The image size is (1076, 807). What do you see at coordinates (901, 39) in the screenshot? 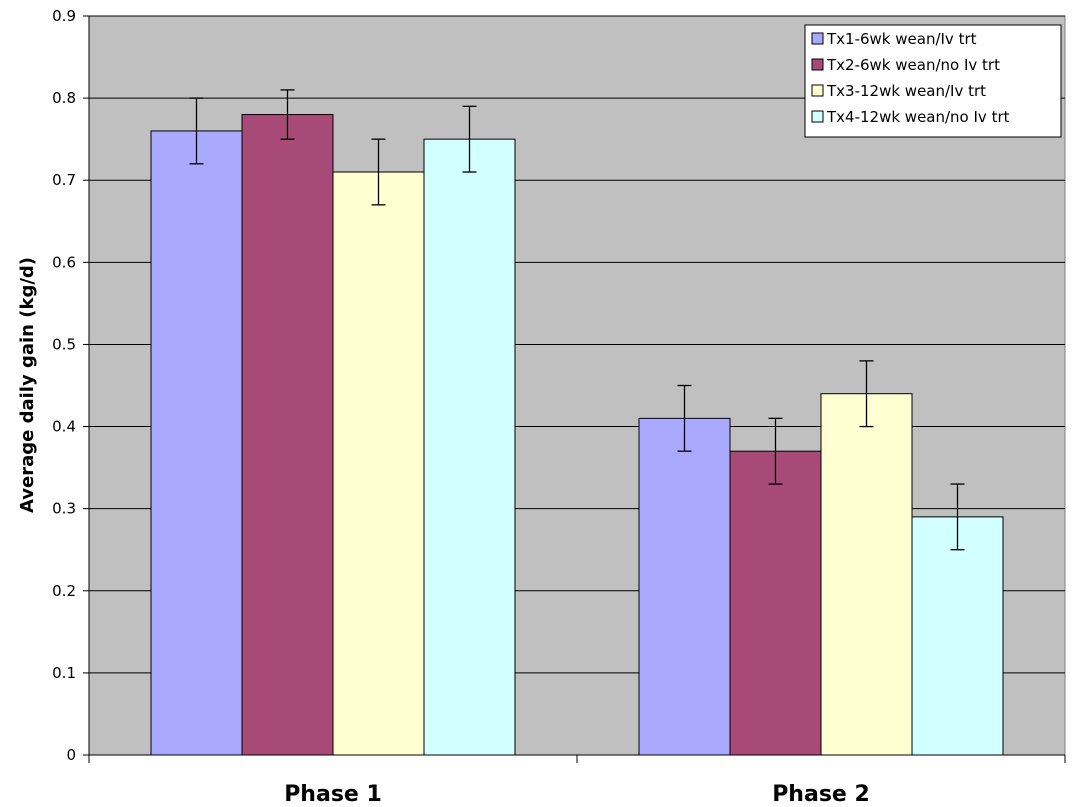
I see `legend-label: Tx1-6wk wean/Iv trt` at bounding box center [901, 39].